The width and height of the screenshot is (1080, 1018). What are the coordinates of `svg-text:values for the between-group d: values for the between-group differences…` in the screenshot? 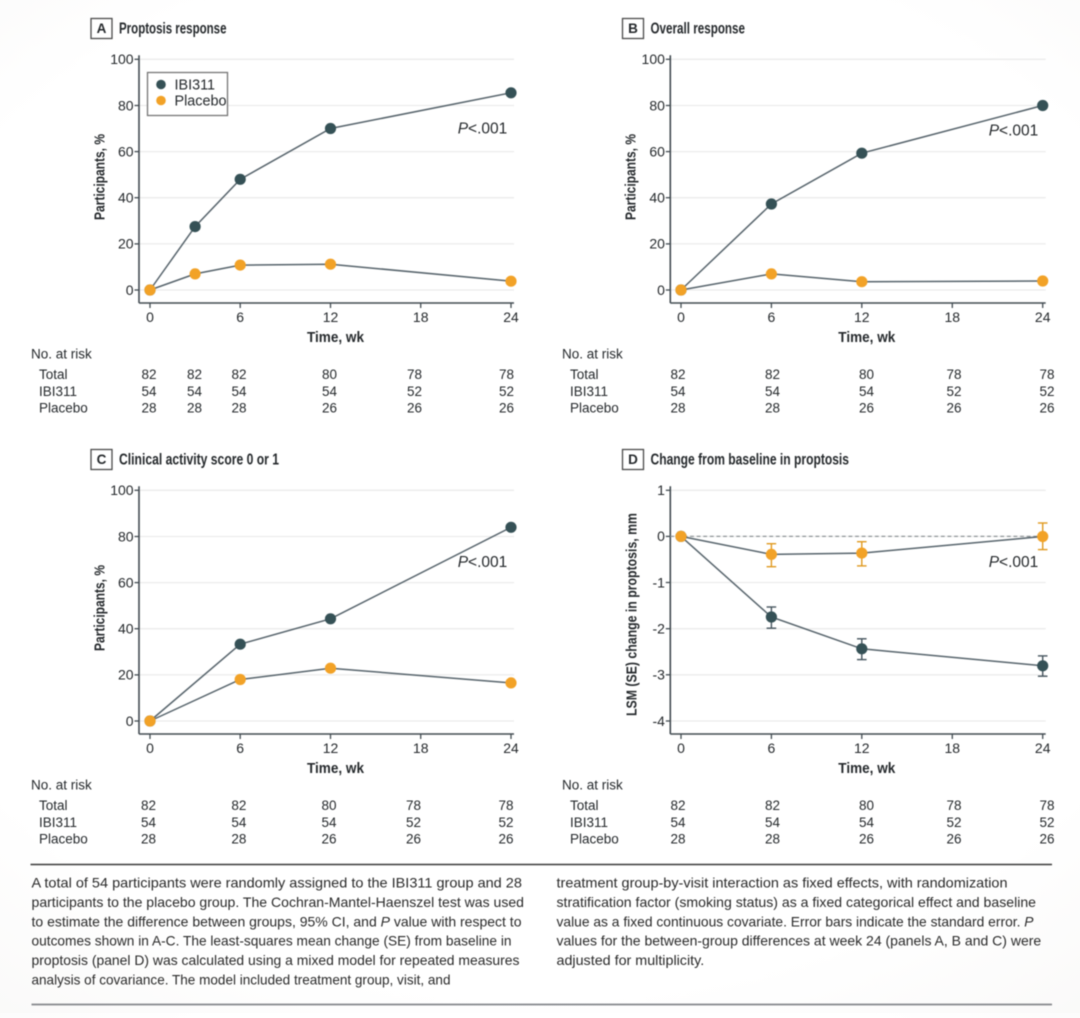 It's located at (799, 941).